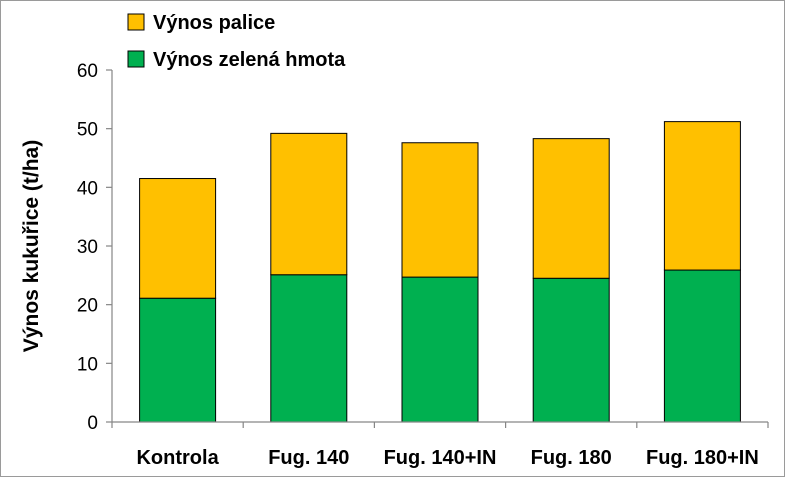 This screenshot has width=785, height=477. Describe the element at coordinates (87, 364) in the screenshot. I see `y-tick-label: 10` at that location.